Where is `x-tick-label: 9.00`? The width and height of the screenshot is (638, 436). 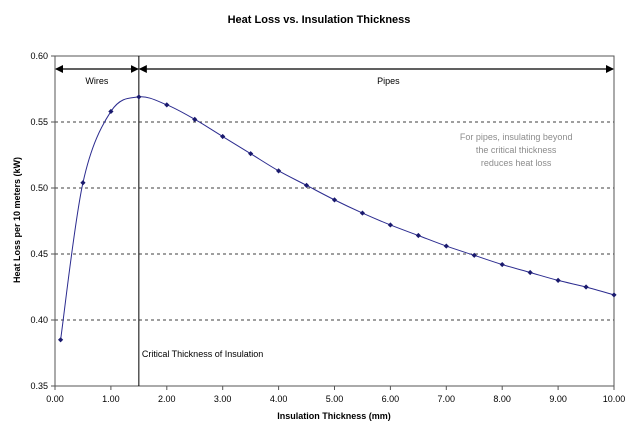
x-tick-label: 9.00 is located at coordinates (558, 399).